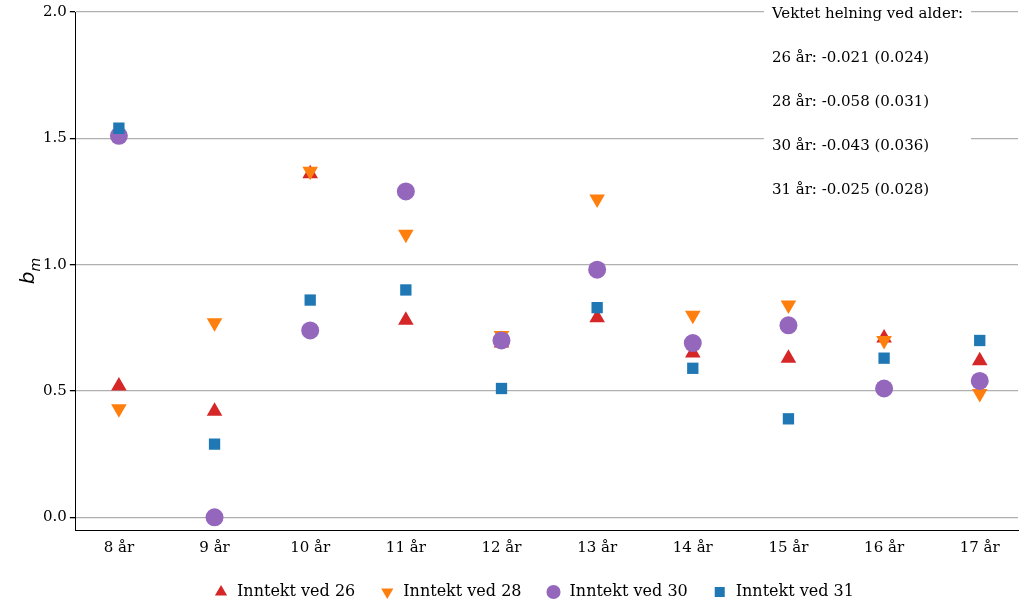  What do you see at coordinates (406, 546) in the screenshot?
I see `x-tick-label: 11 år` at bounding box center [406, 546].